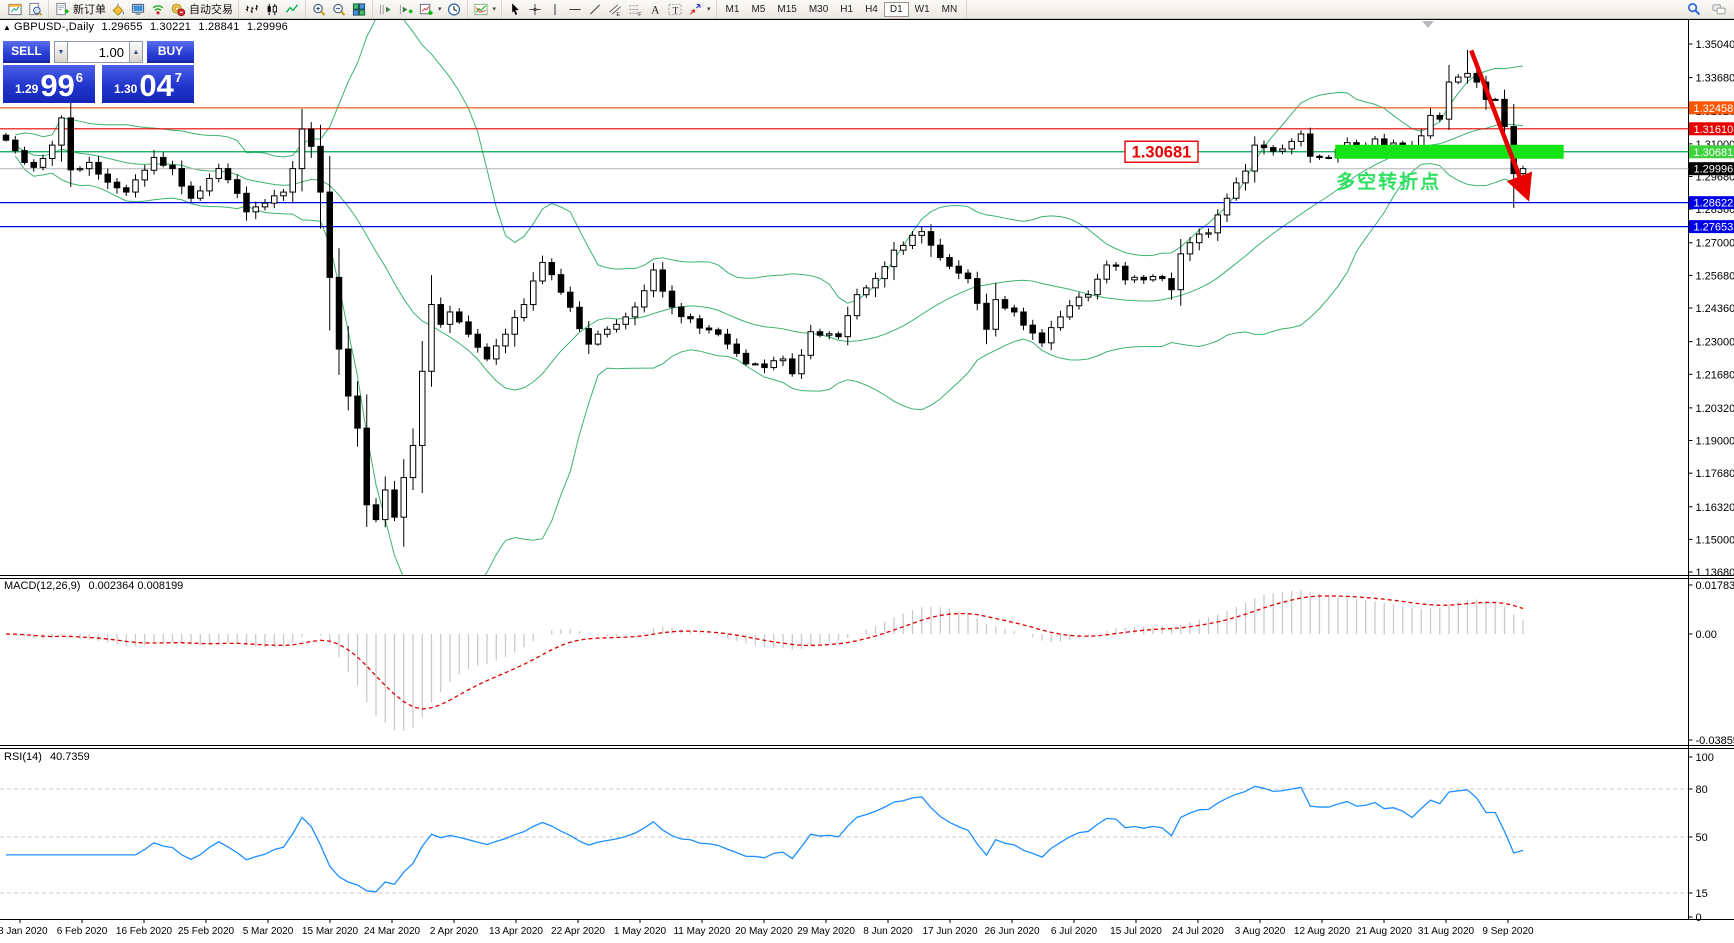 Image resolution: width=1734 pixels, height=943 pixels. I want to click on buy-price-display: 1.30 04 7, so click(148, 84).